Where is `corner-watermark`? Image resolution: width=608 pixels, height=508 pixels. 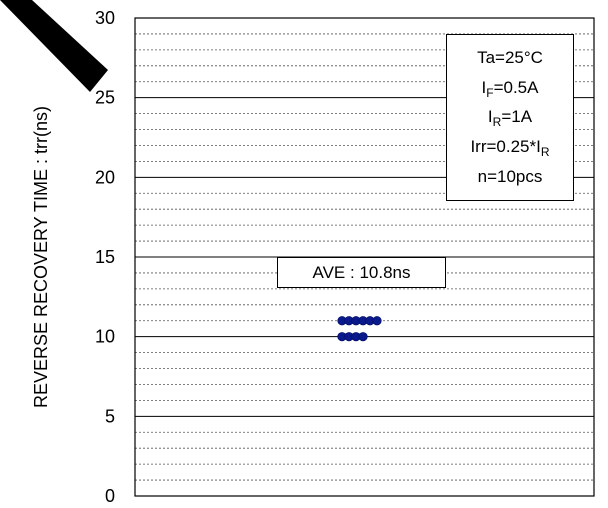
corner-watermark is located at coordinates (54, 46).